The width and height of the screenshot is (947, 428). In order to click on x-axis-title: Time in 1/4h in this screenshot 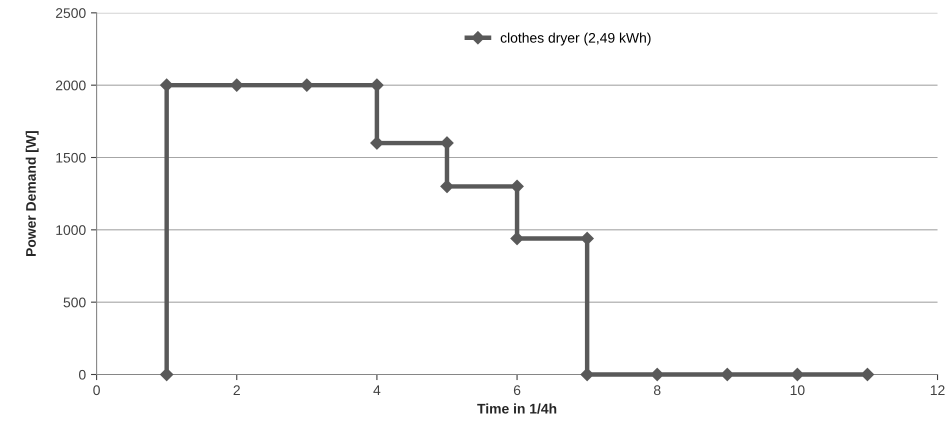, I will do `click(516, 408)`.